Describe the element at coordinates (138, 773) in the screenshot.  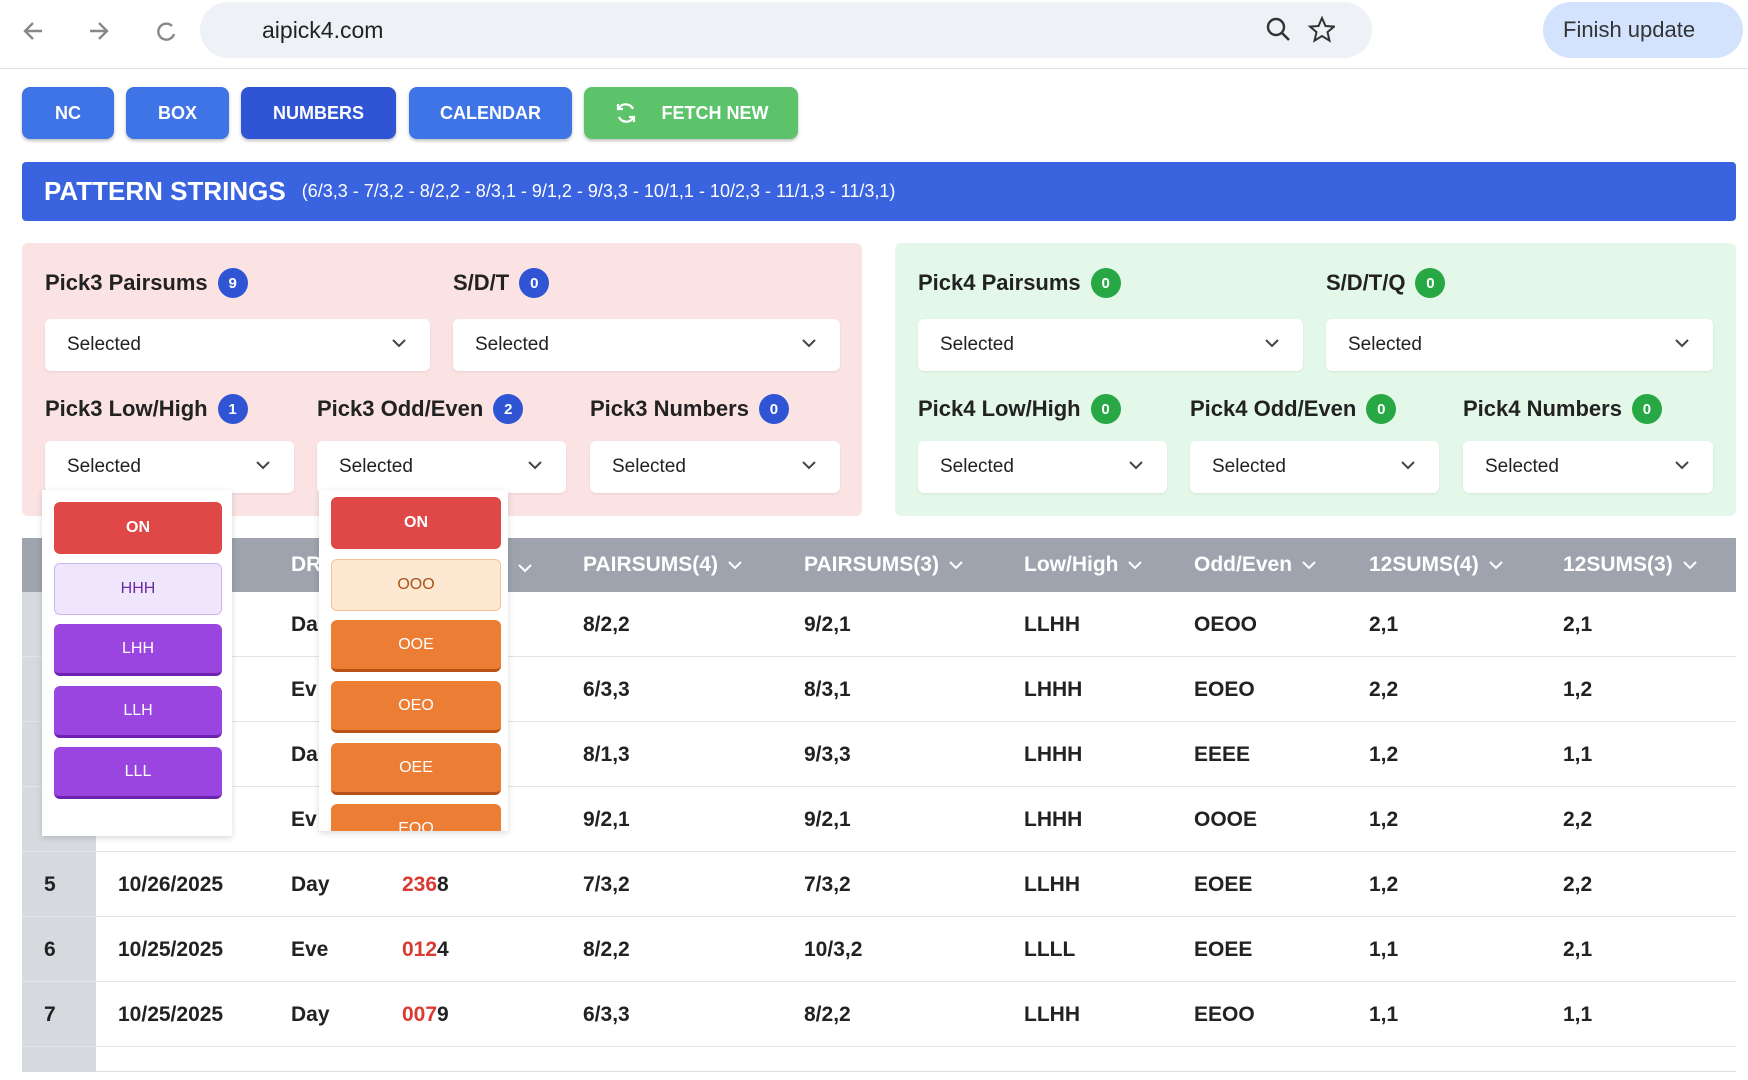
I see `dropdown-option: LLL` at that location.